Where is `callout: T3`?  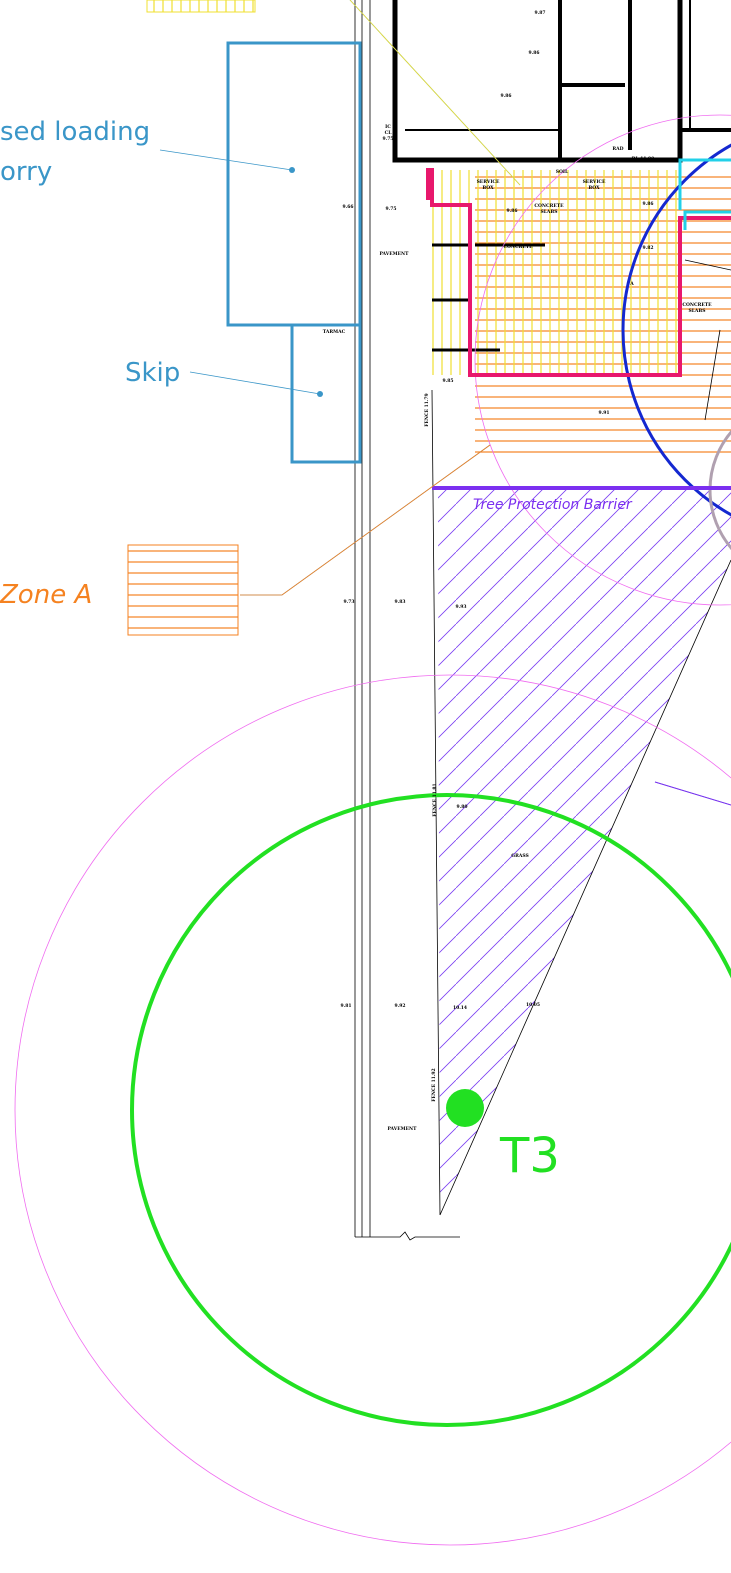
callout: T3 is located at coordinates (529, 1156).